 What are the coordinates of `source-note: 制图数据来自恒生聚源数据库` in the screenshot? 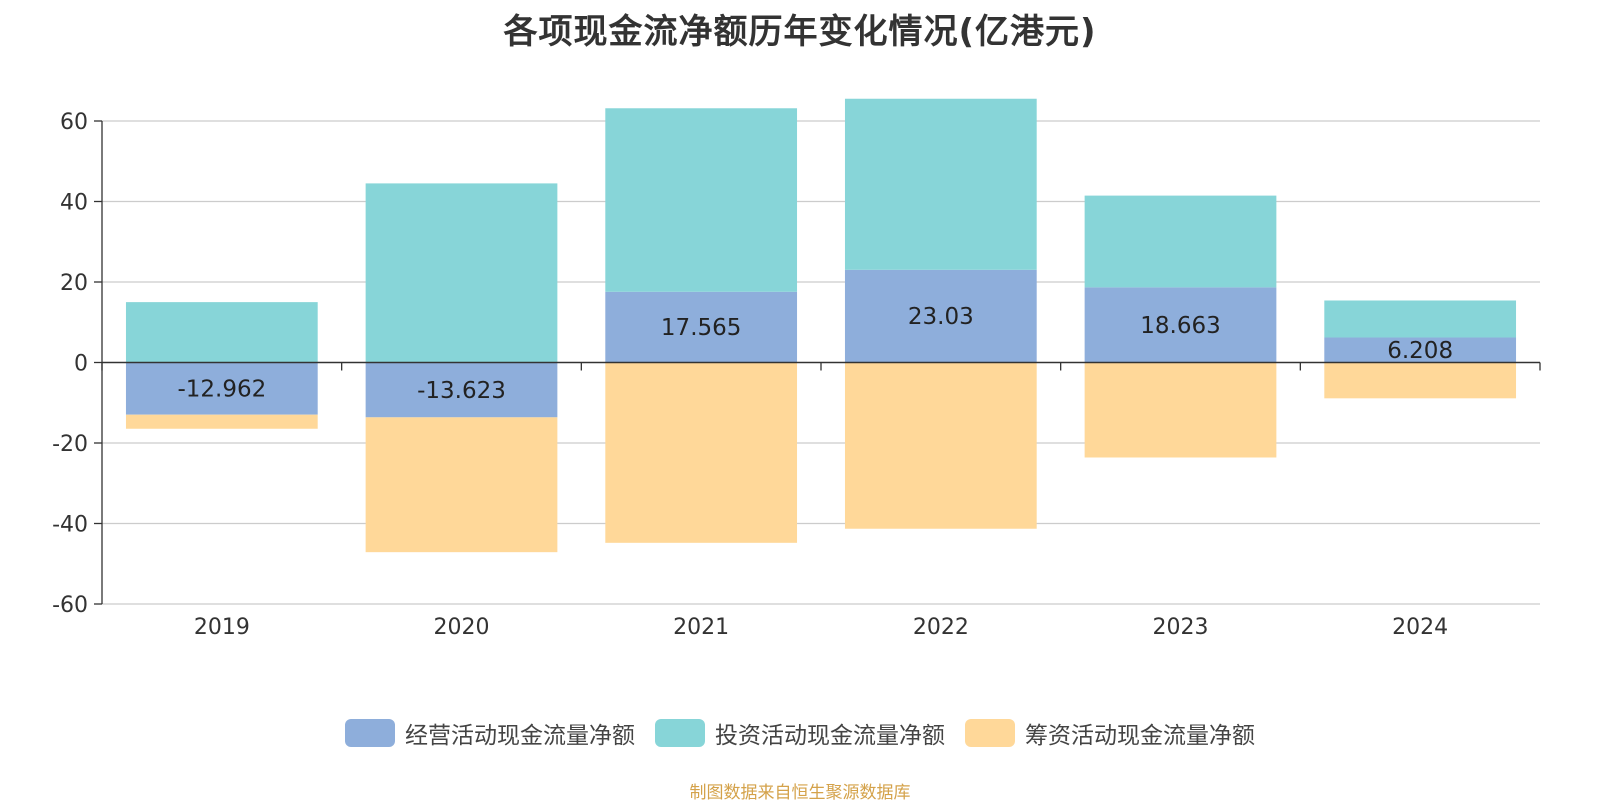 It's located at (800, 793).